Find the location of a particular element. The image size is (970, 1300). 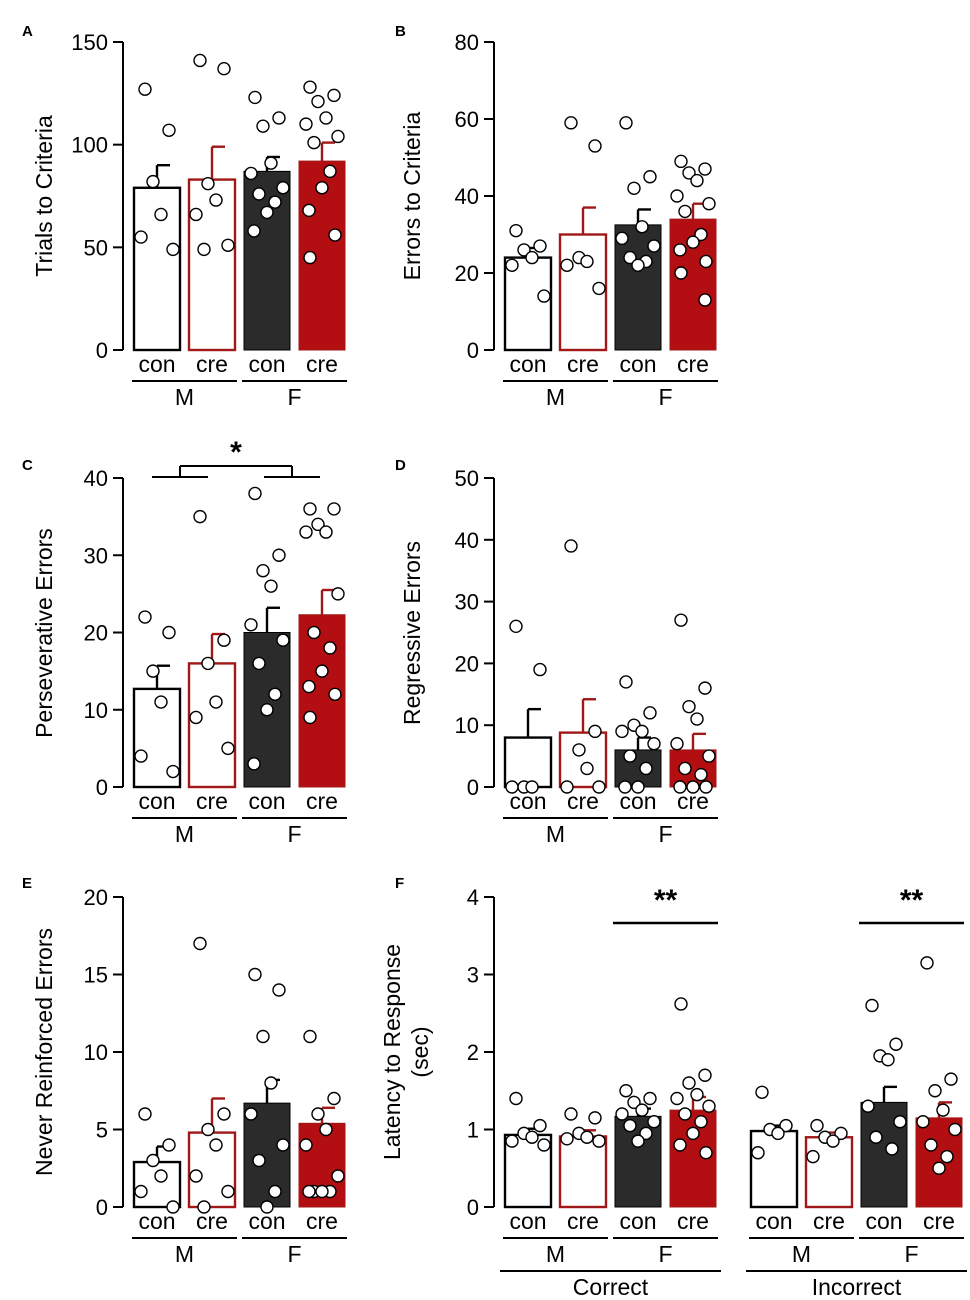

y-tick-label: 5 is located at coordinates (102, 1130).